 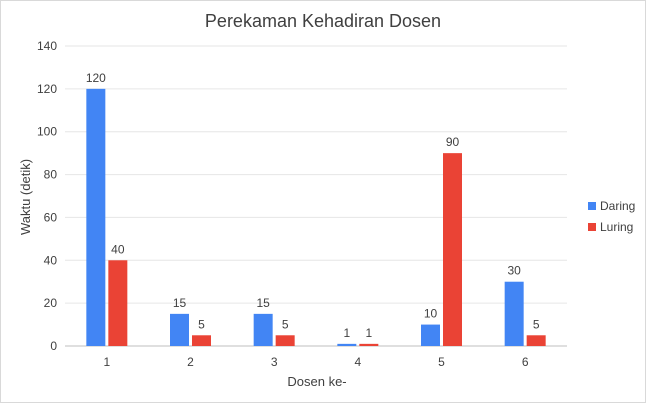 I want to click on y-tick-label: 60, so click(x=51, y=217).